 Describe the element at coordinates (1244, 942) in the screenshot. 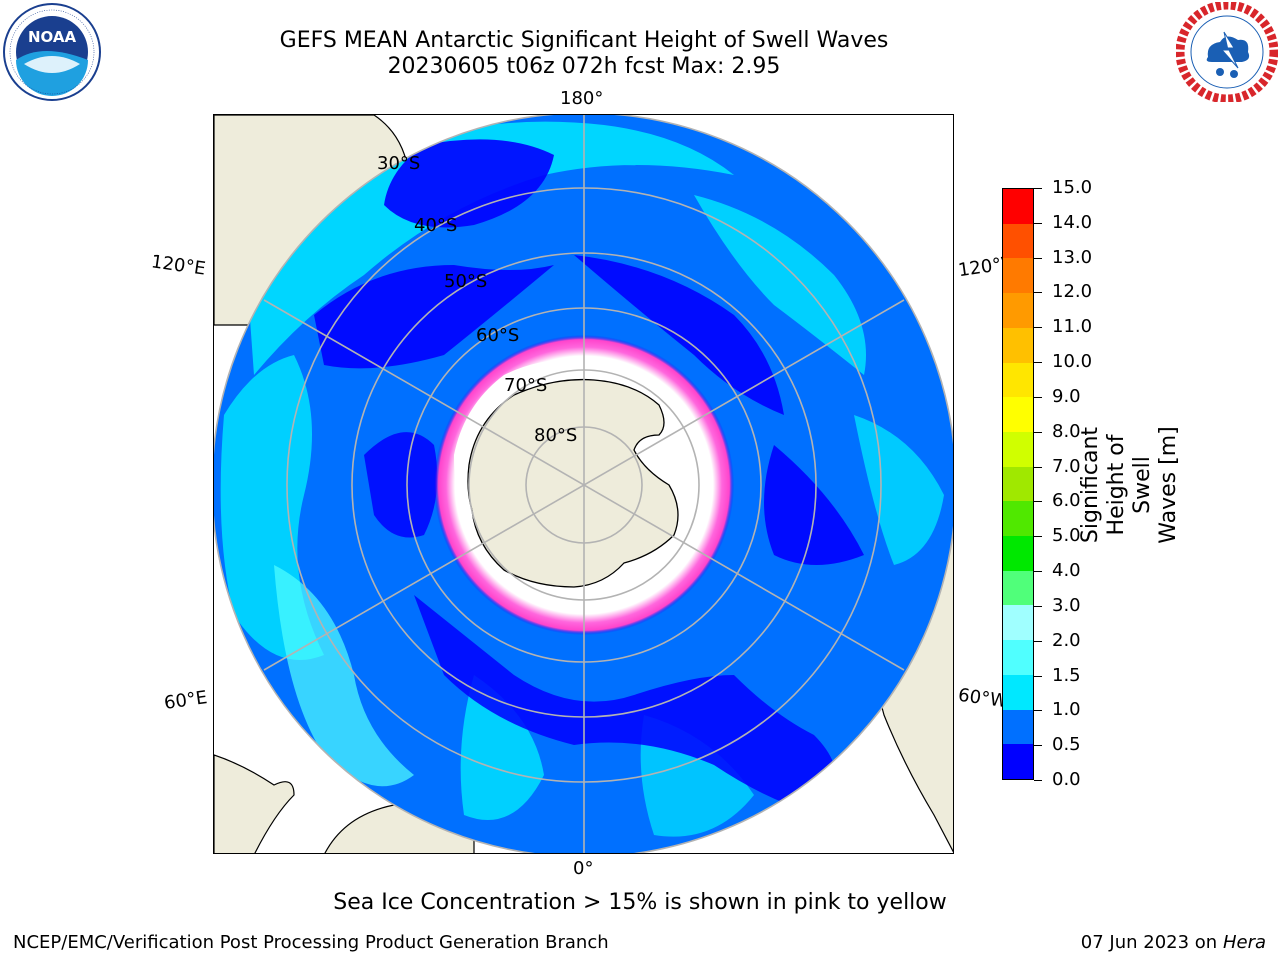

I see `machine-name: Hera` at that location.